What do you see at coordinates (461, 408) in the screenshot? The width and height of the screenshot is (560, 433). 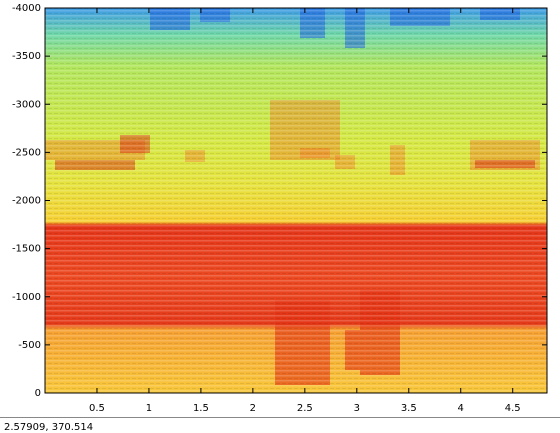 I see `x-tick-label: 4` at bounding box center [461, 408].